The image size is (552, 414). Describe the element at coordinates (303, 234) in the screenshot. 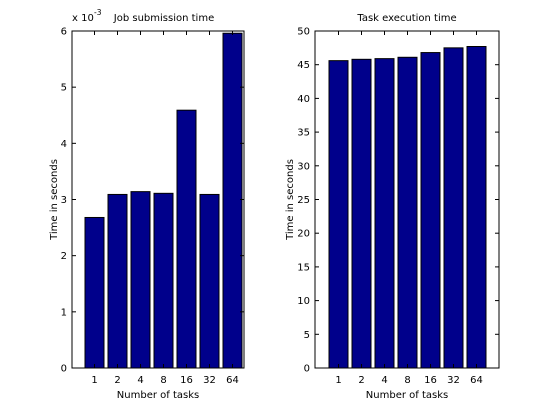

I see `y-tick-label: 20` at that location.